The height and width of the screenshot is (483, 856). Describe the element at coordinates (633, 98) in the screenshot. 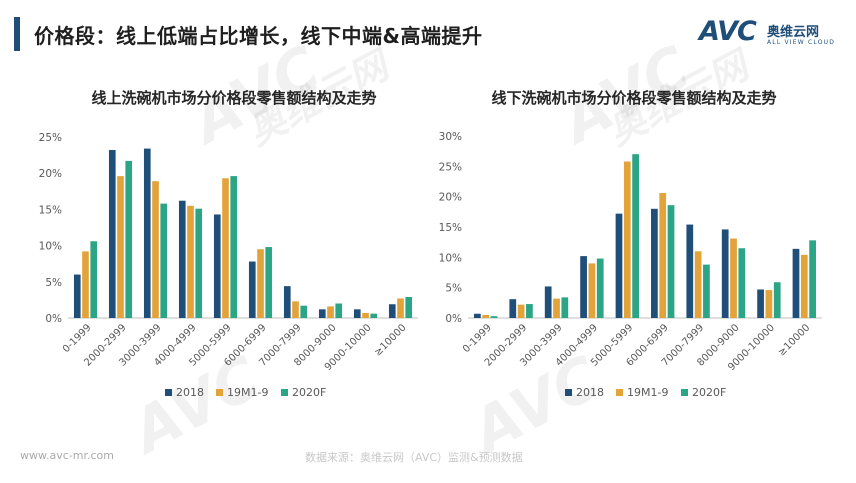

I see `chart-title: 线下洗碗机市场分价格段零售额结构及走势` at that location.